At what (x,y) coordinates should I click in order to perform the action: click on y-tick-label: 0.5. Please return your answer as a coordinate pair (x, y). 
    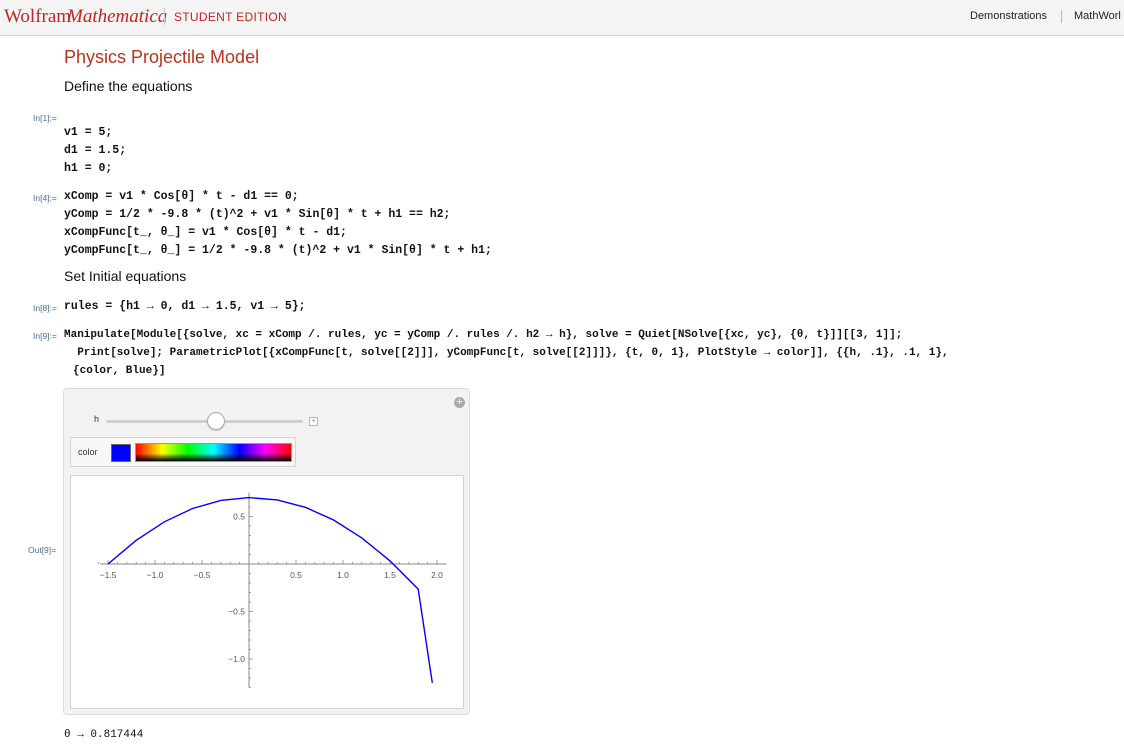
    Looking at the image, I should click on (239, 517).